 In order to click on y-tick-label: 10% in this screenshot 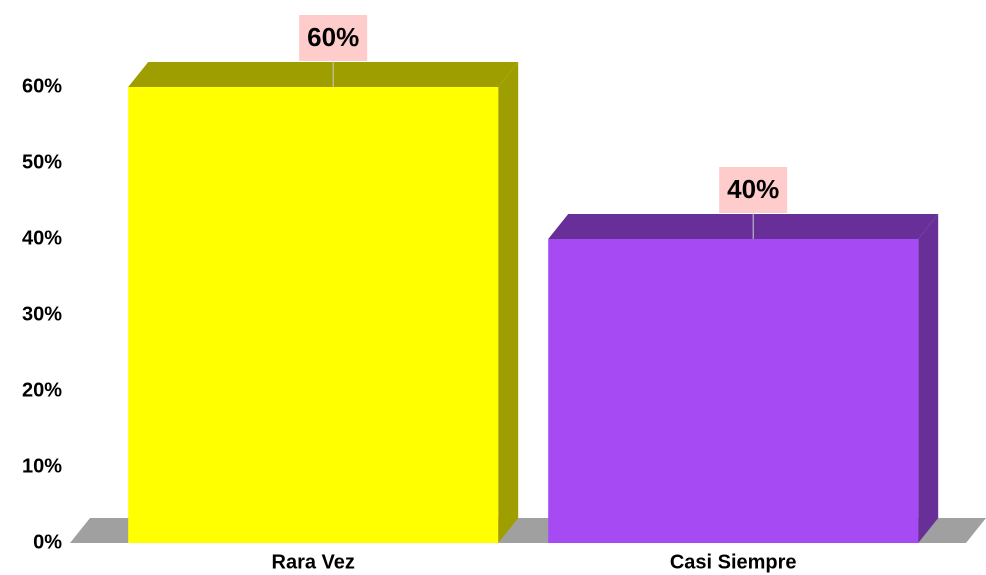, I will do `click(42, 466)`.